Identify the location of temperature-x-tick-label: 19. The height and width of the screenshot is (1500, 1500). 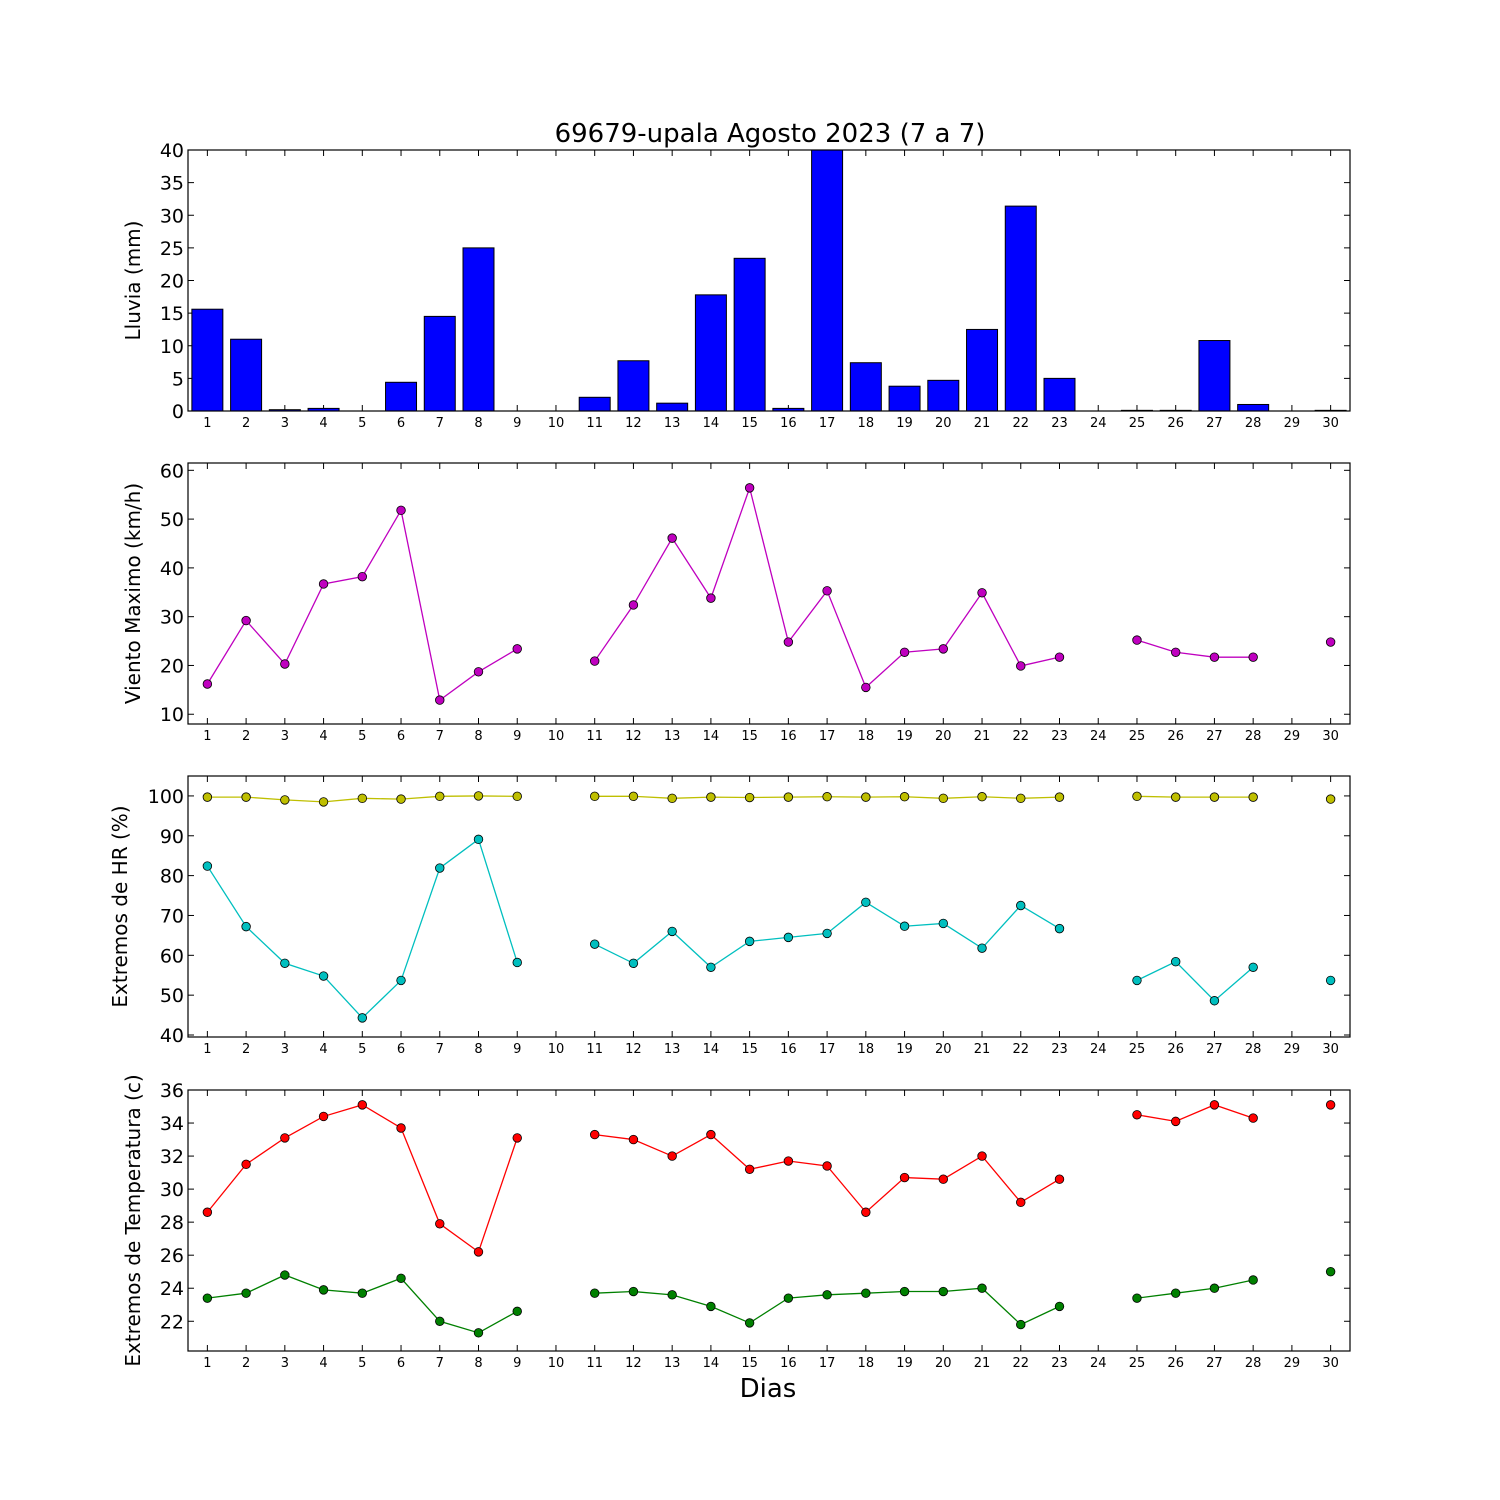
(904, 1363).